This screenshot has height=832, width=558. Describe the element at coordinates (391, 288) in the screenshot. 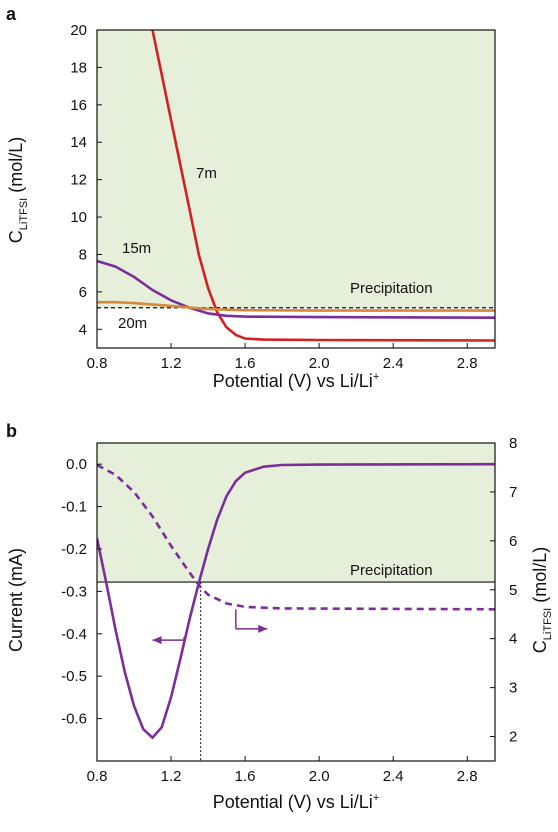

I see `a-precipitation-label: Precipitation` at that location.